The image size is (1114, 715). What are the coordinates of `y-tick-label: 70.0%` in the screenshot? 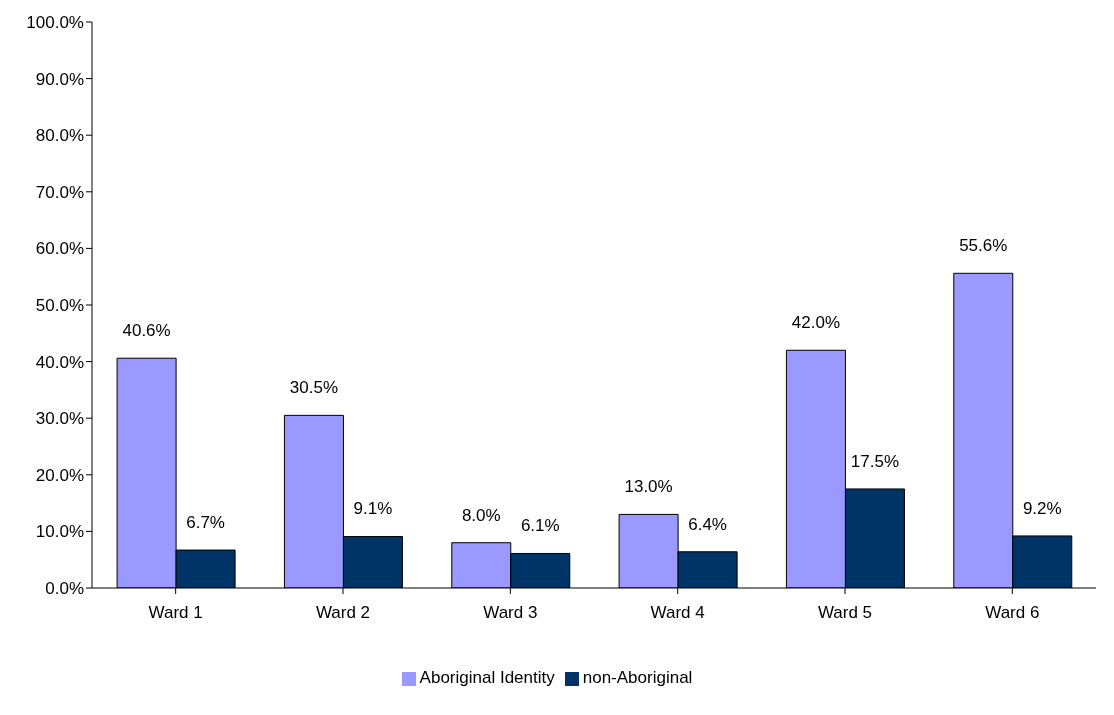 It's located at (59, 192).